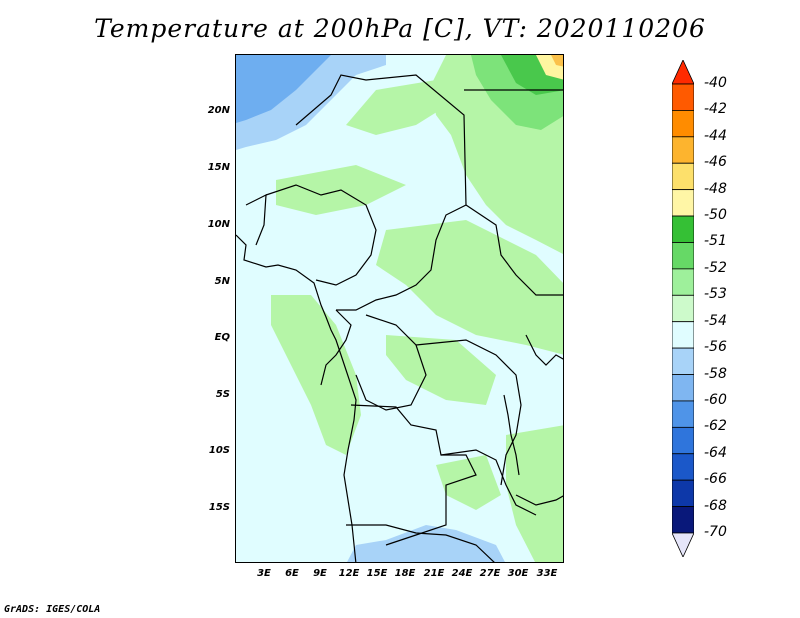  What do you see at coordinates (514, 250) in the screenshot?
I see `border-chad-sudan` at bounding box center [514, 250].